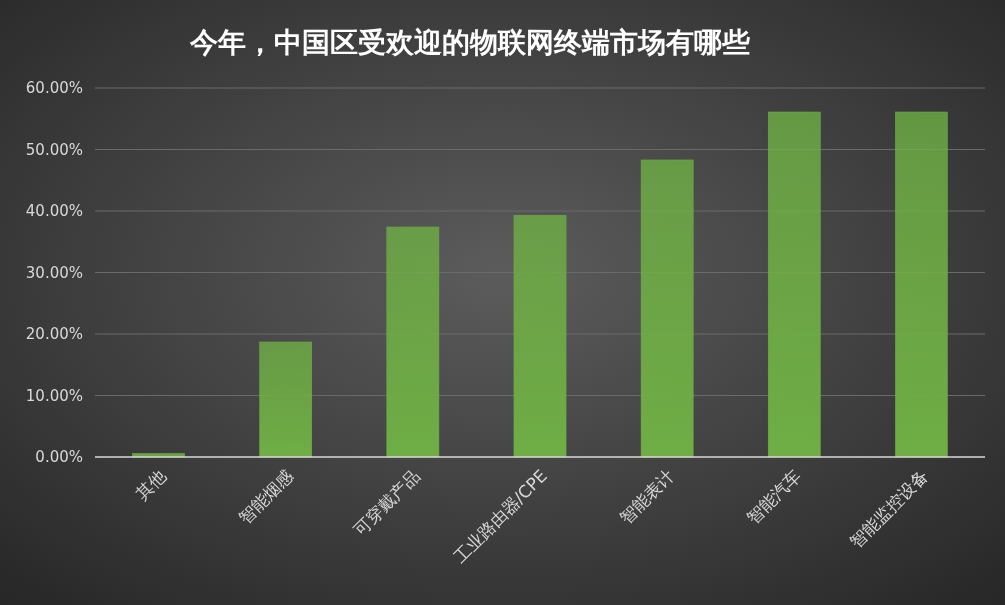 This screenshot has width=1005, height=605. Describe the element at coordinates (774, 496) in the screenshot. I see `x-tick-label: 智能汽车` at that location.